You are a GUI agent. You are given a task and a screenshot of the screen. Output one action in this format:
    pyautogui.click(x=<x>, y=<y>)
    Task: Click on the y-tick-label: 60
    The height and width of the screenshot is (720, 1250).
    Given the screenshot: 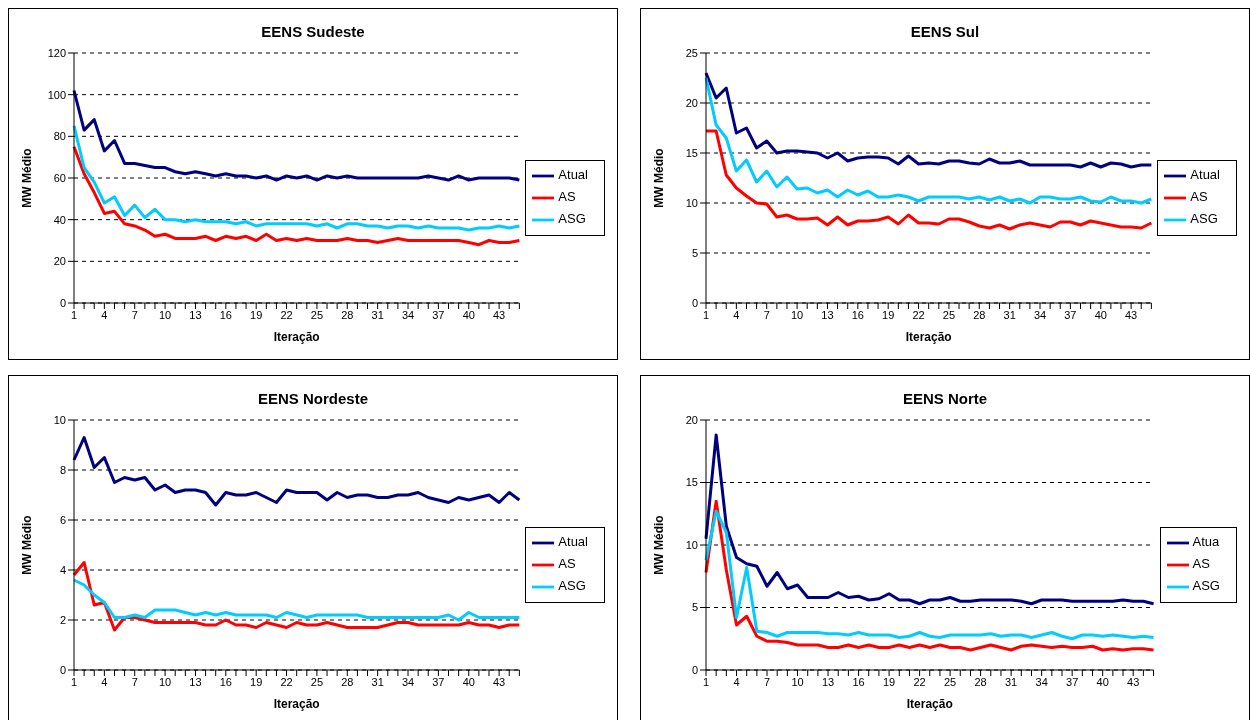 What is the action you would take?
    pyautogui.click(x=59, y=177)
    